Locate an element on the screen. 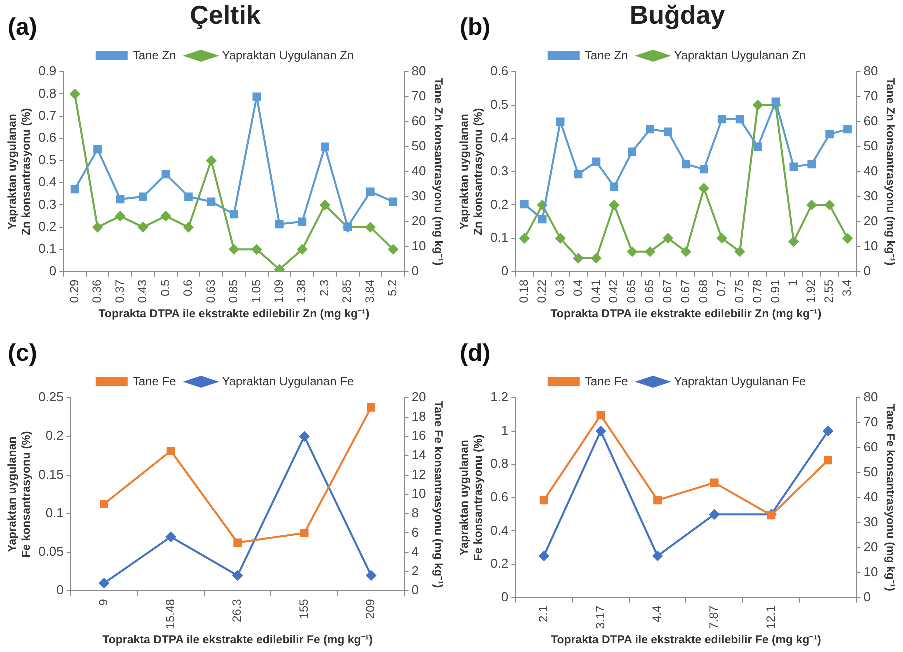  x-tick-label: 1.09 is located at coordinates (279, 292).